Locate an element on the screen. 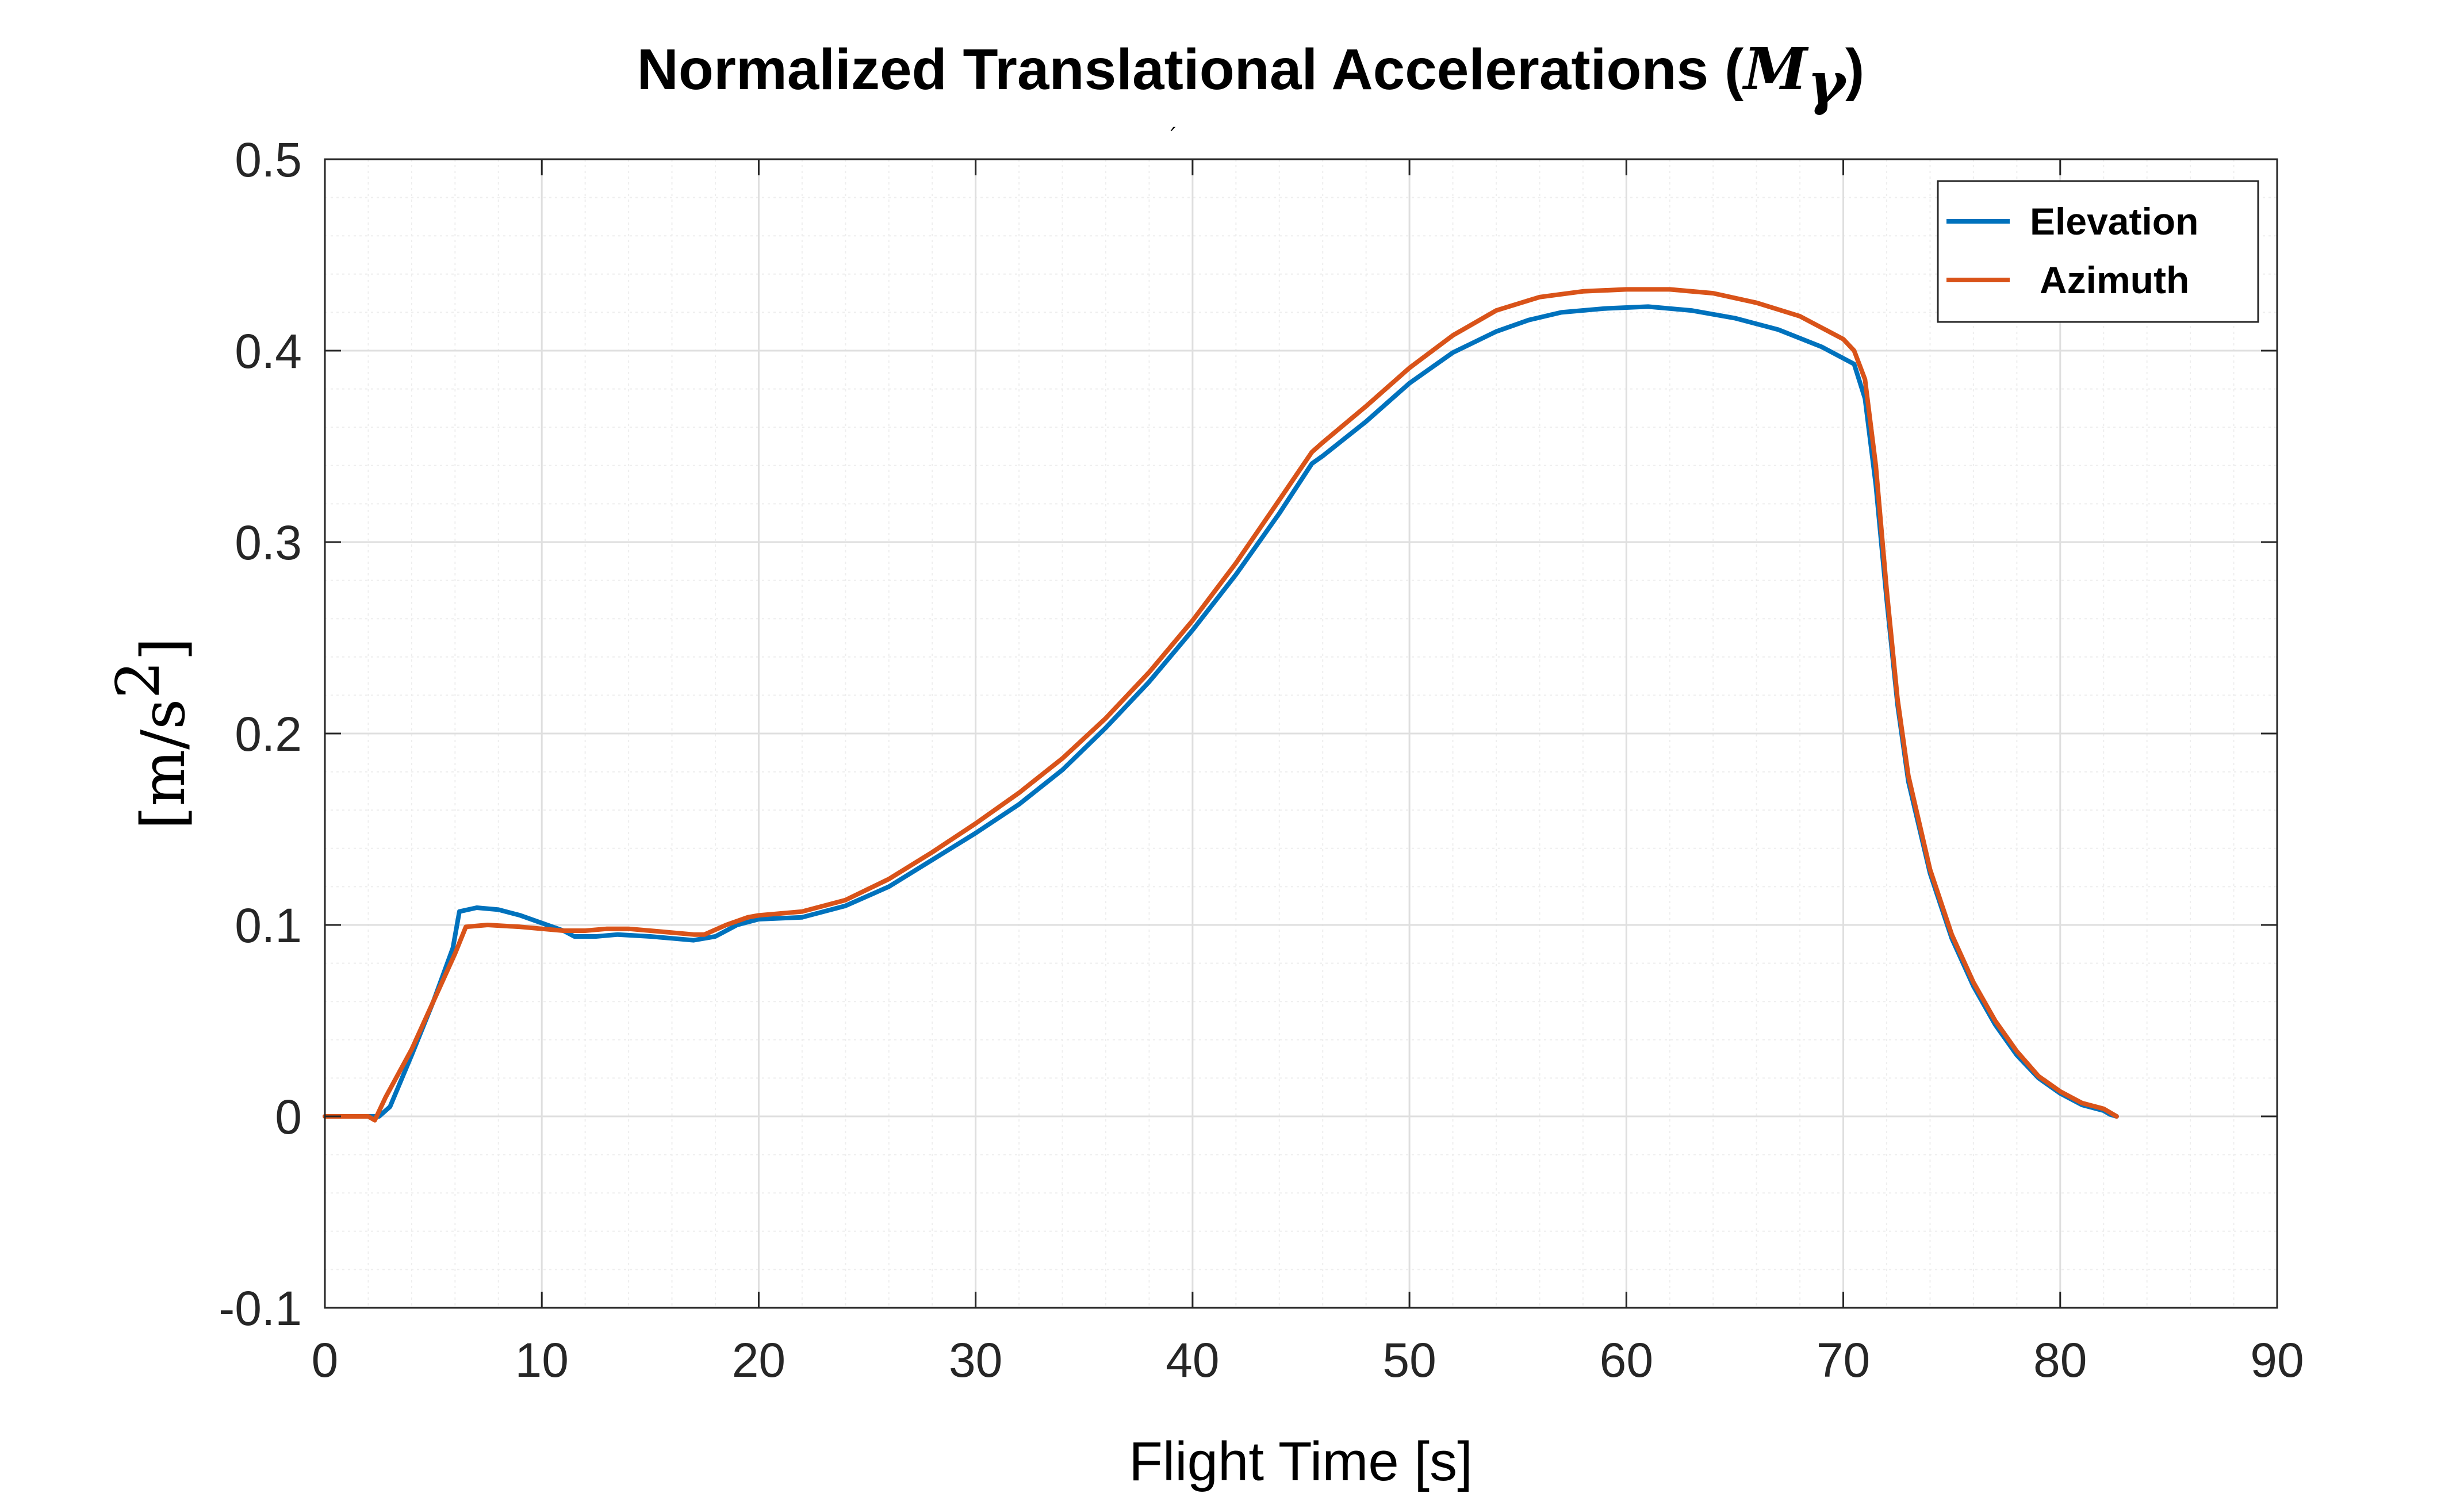 Image resolution: width=2464 pixels, height=1509 pixels. y-axis-label-superscript: 2 is located at coordinates (138, 679).